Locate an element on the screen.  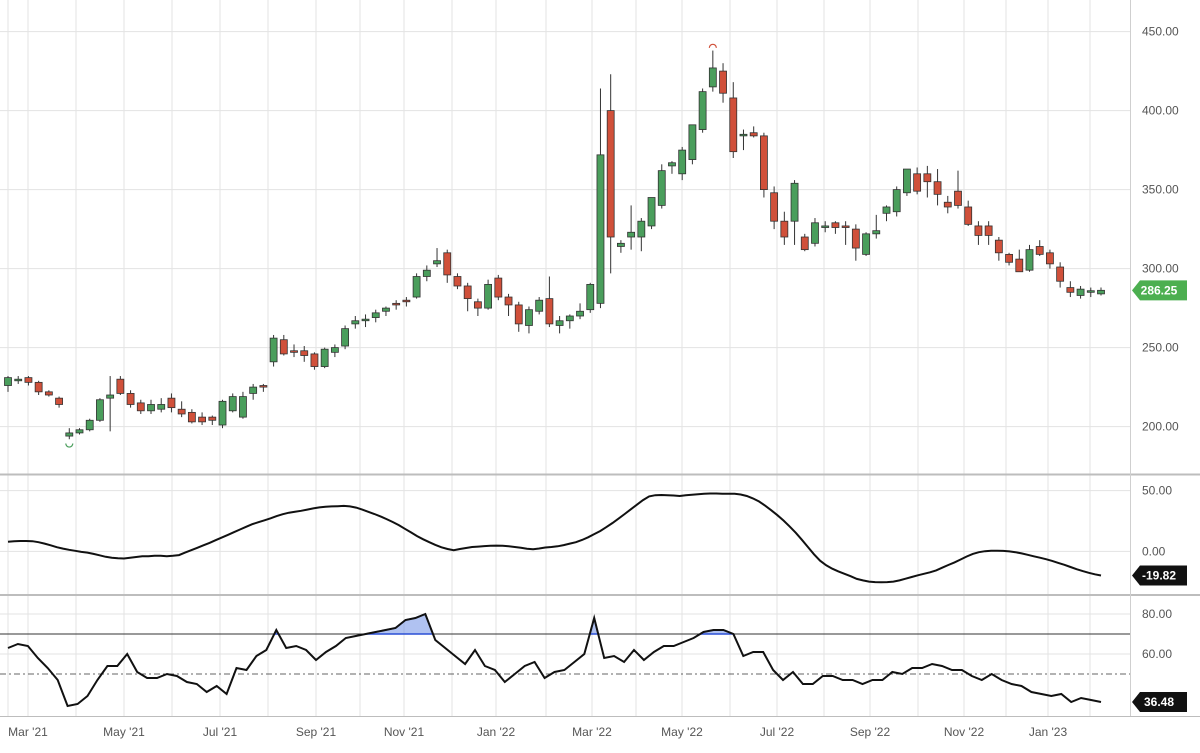
time-tick-label: Sep '22 is located at coordinates (870, 732).